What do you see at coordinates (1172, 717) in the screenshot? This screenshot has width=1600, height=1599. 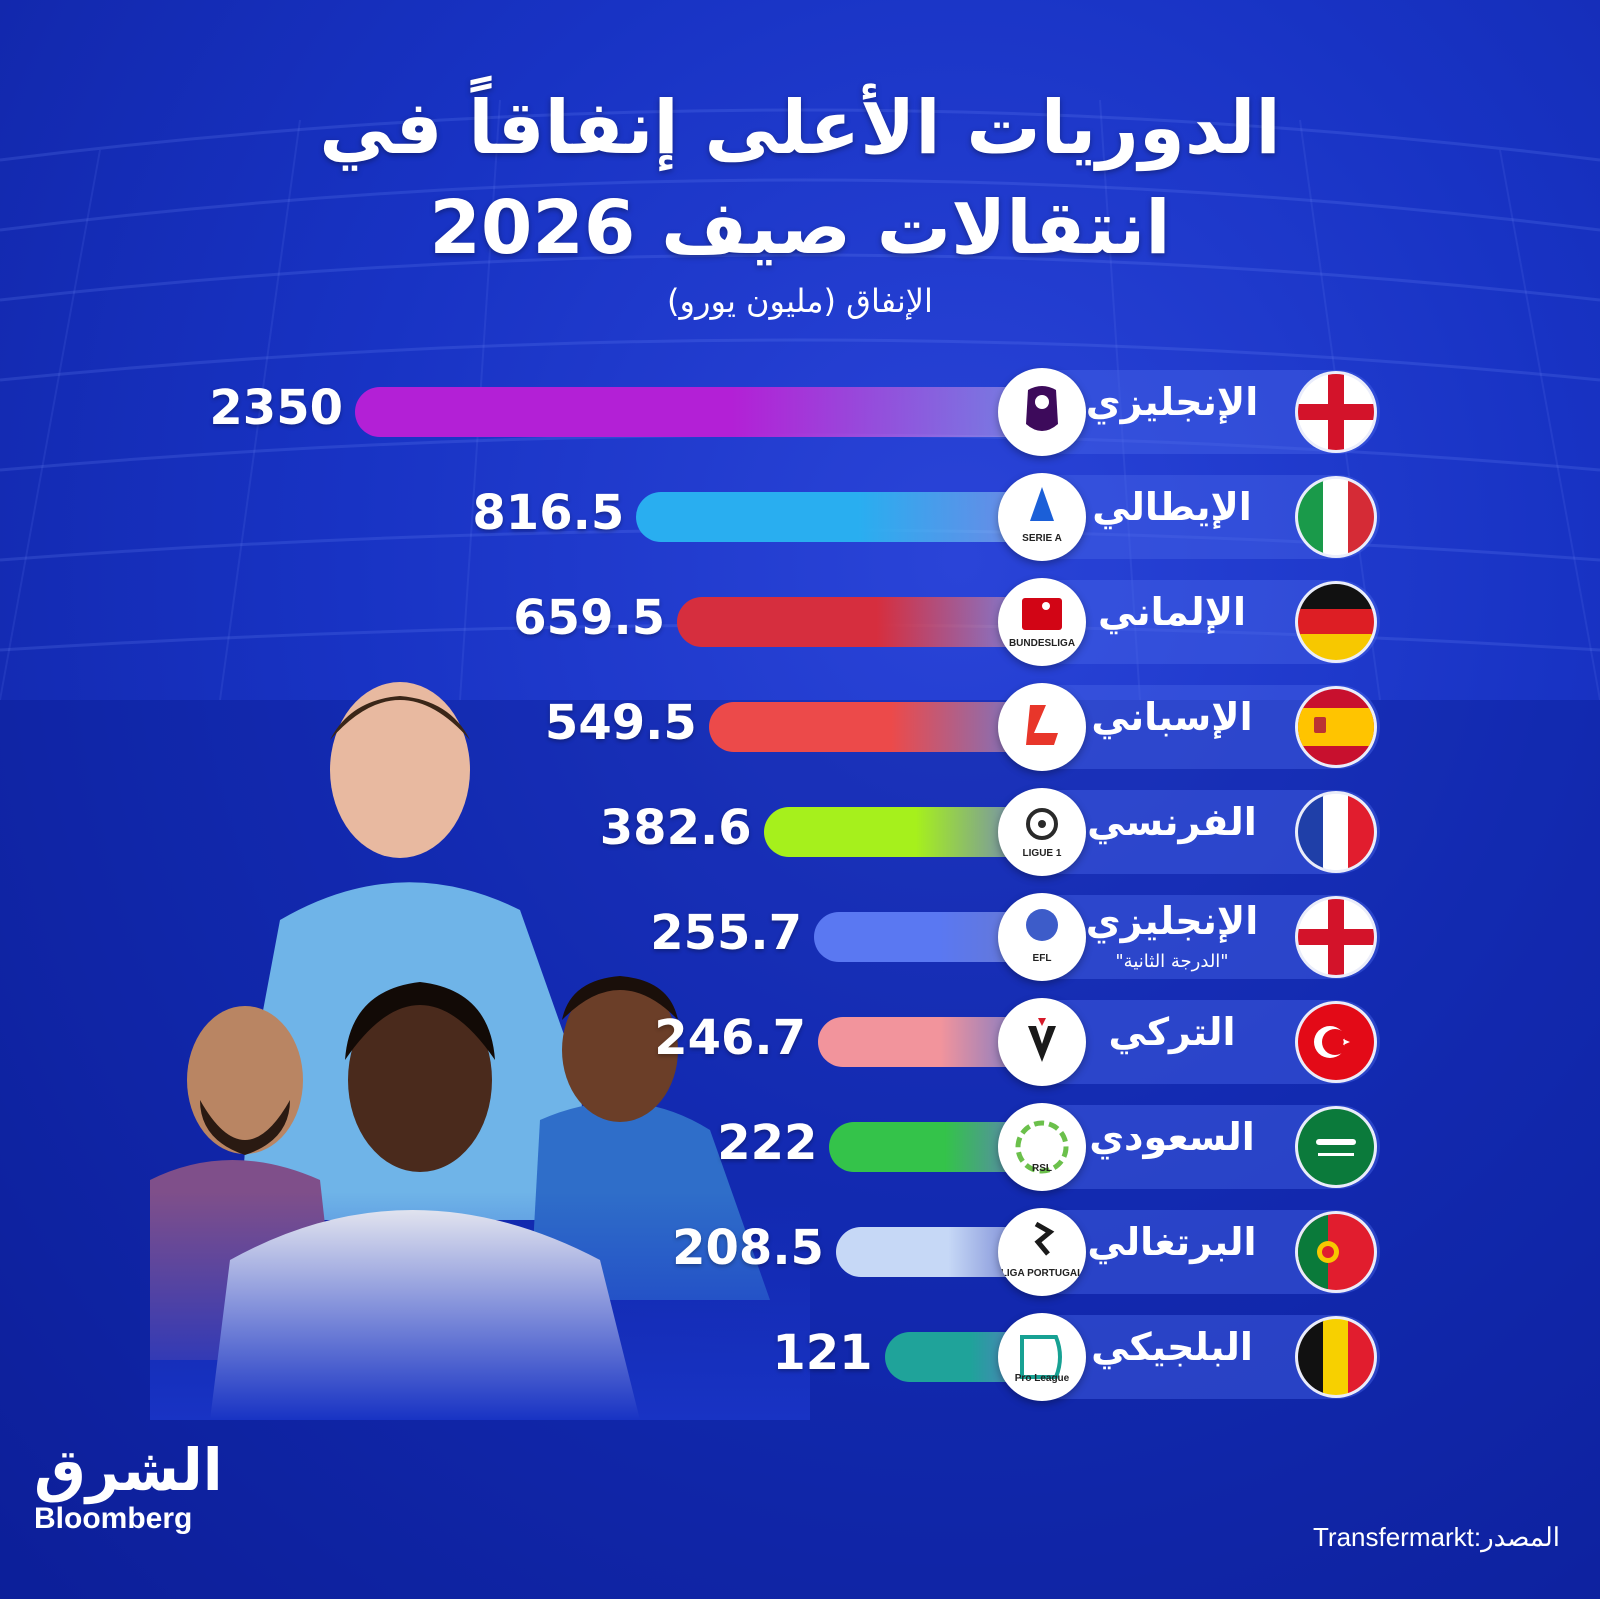 I see `league-label: الإسباني` at bounding box center [1172, 717].